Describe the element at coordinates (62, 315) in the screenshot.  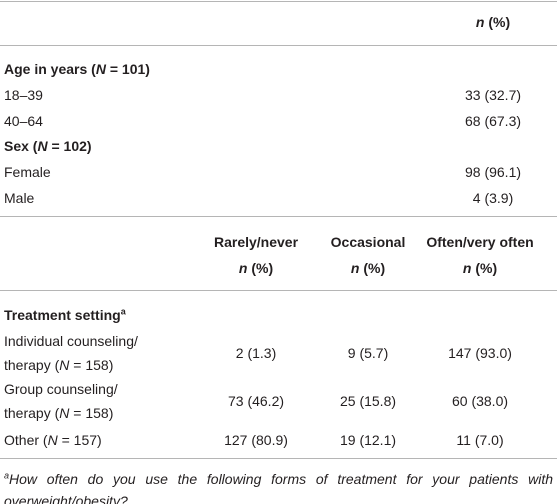
I see `label-text: Treatment setting` at that location.